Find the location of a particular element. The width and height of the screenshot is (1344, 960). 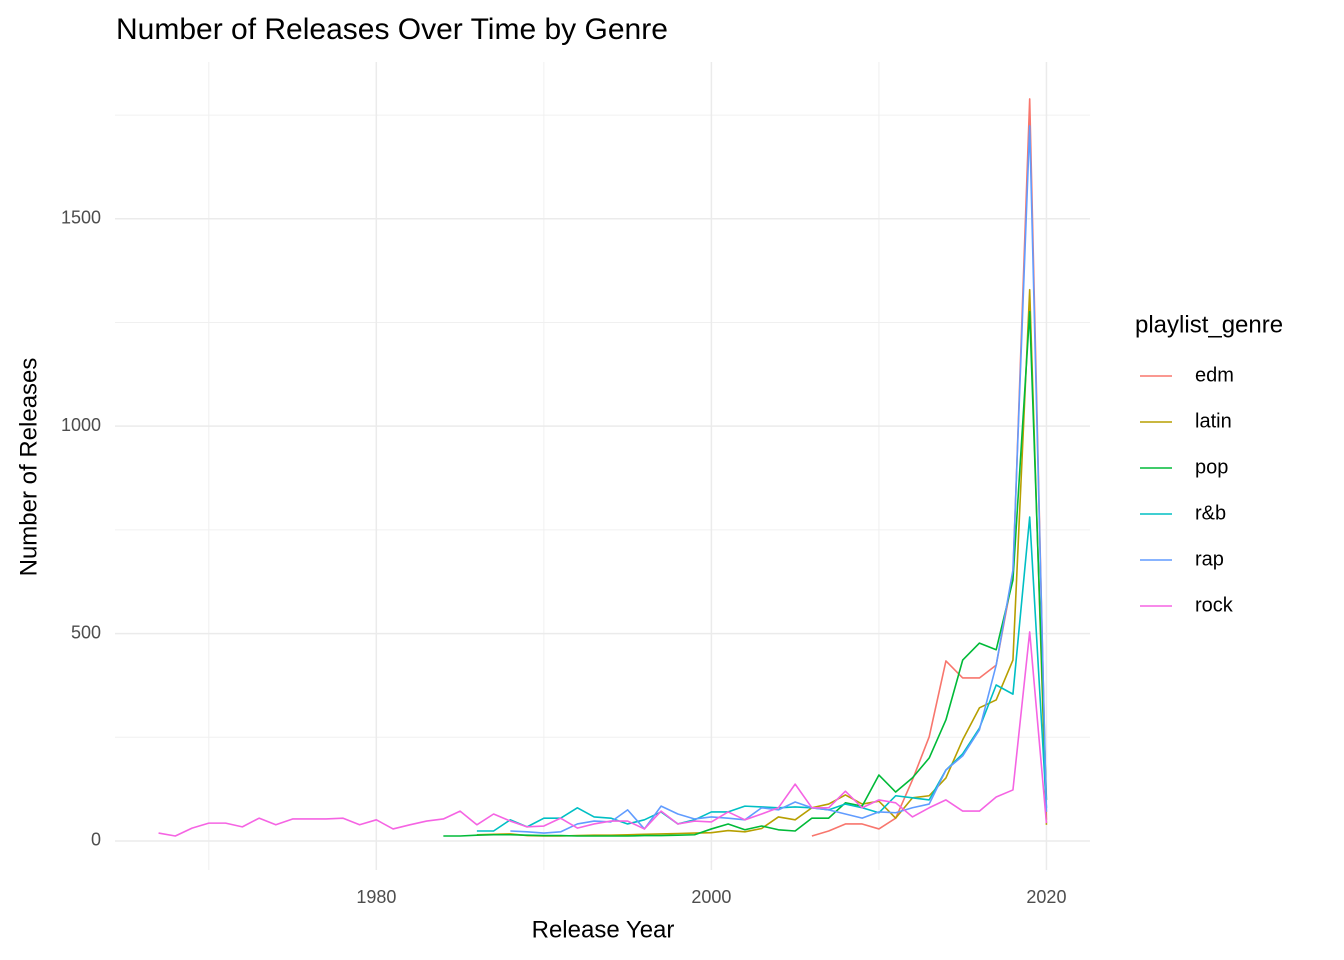

legend-title: playlist_genre is located at coordinates (1209, 324).